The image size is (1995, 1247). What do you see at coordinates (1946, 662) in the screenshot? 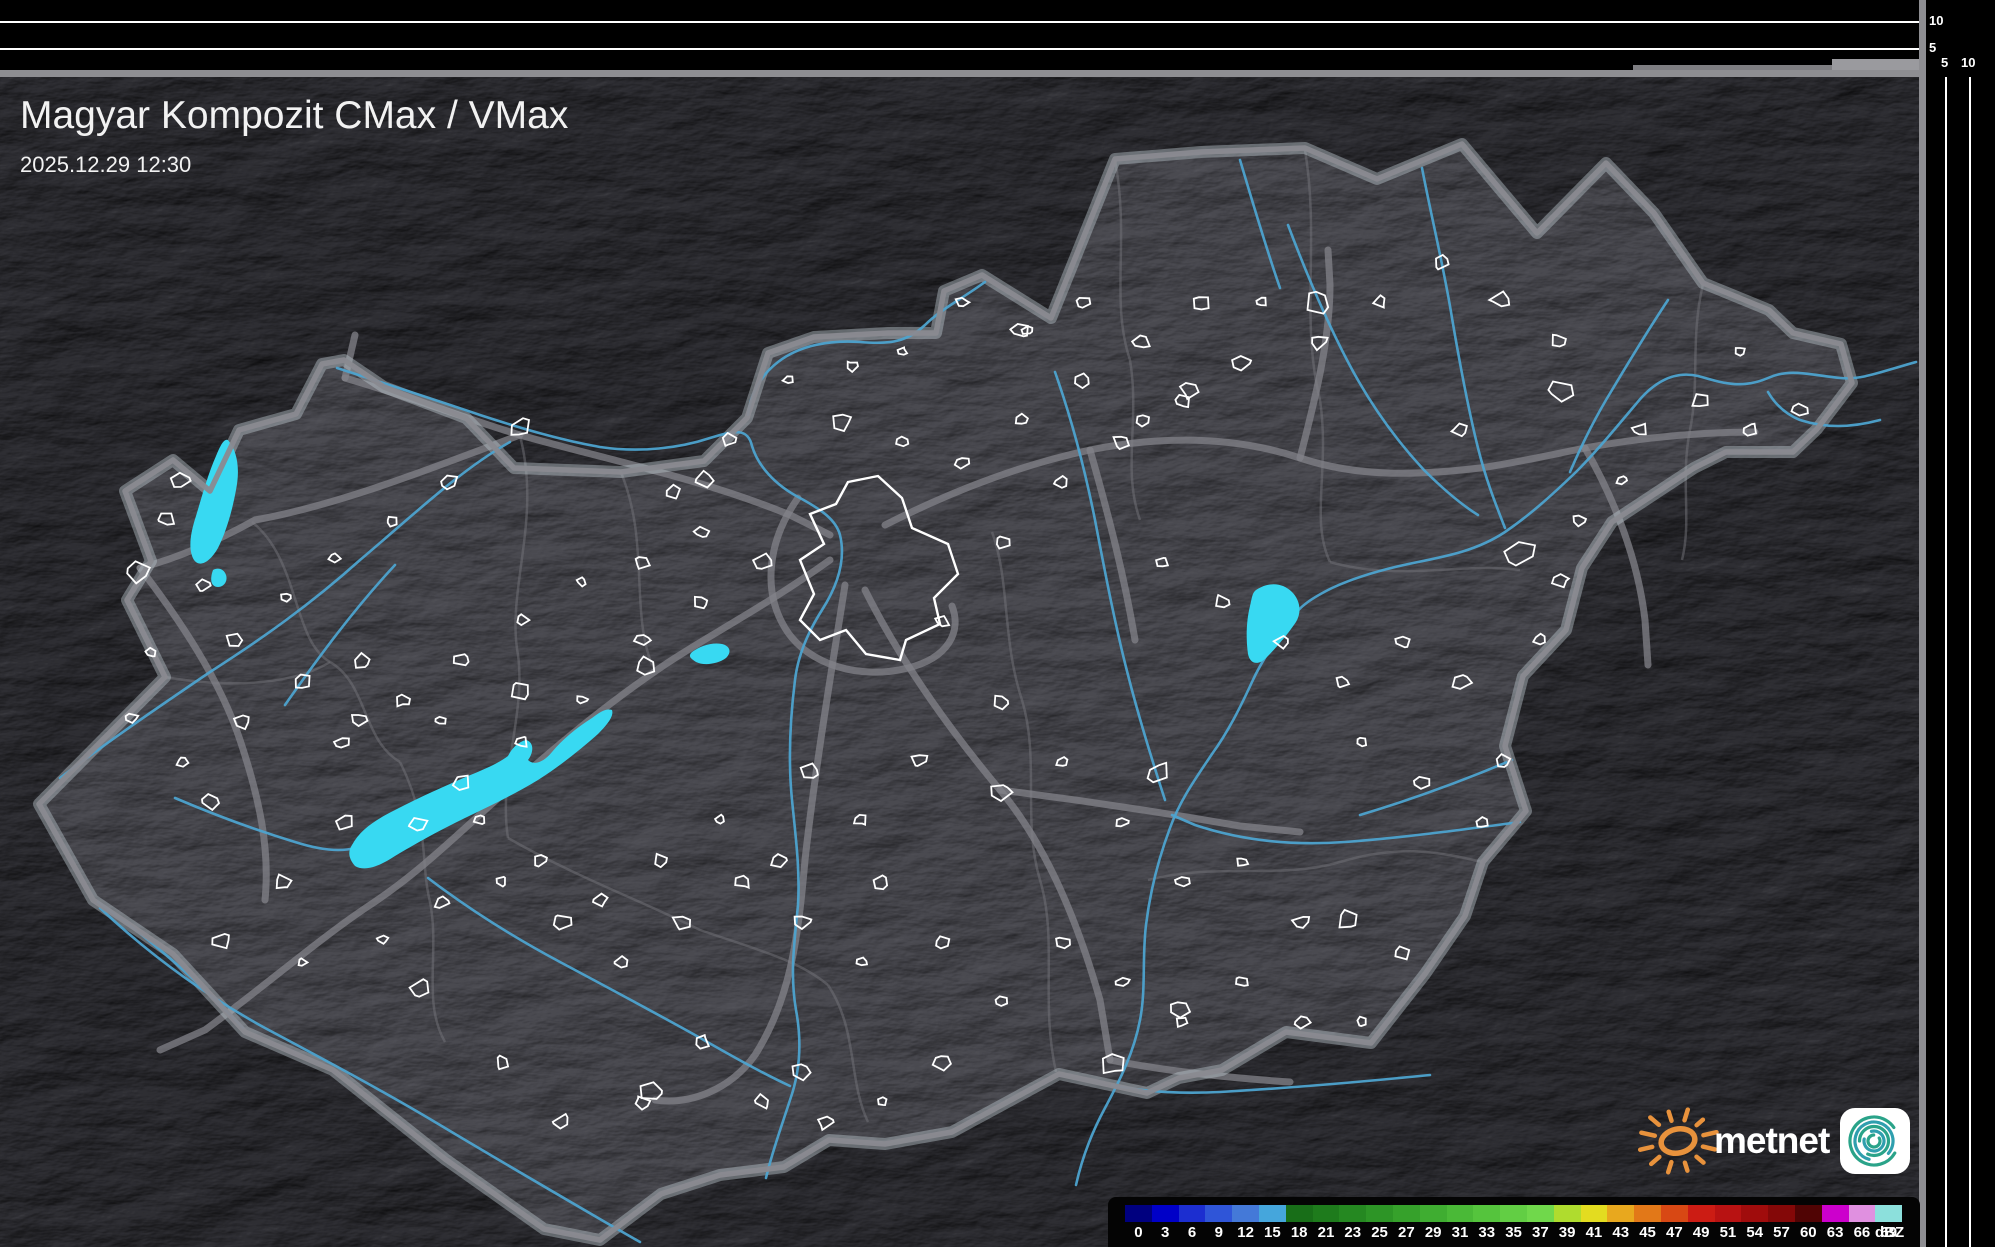
I see `right-strip-5km-line` at bounding box center [1946, 662].